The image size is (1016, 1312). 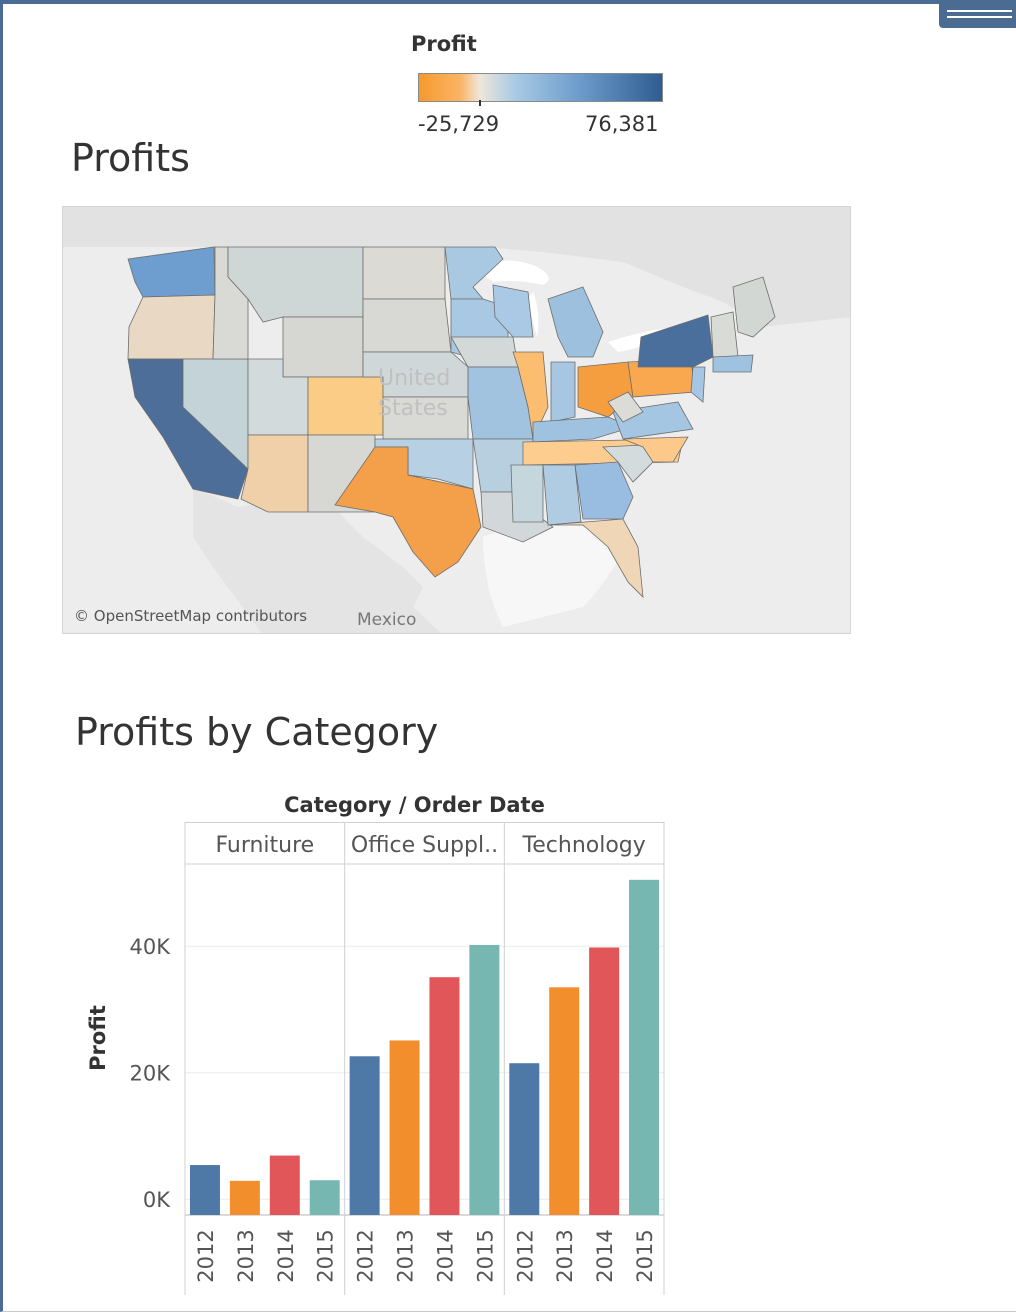 I want to click on state-indiana, so click(x=563, y=392).